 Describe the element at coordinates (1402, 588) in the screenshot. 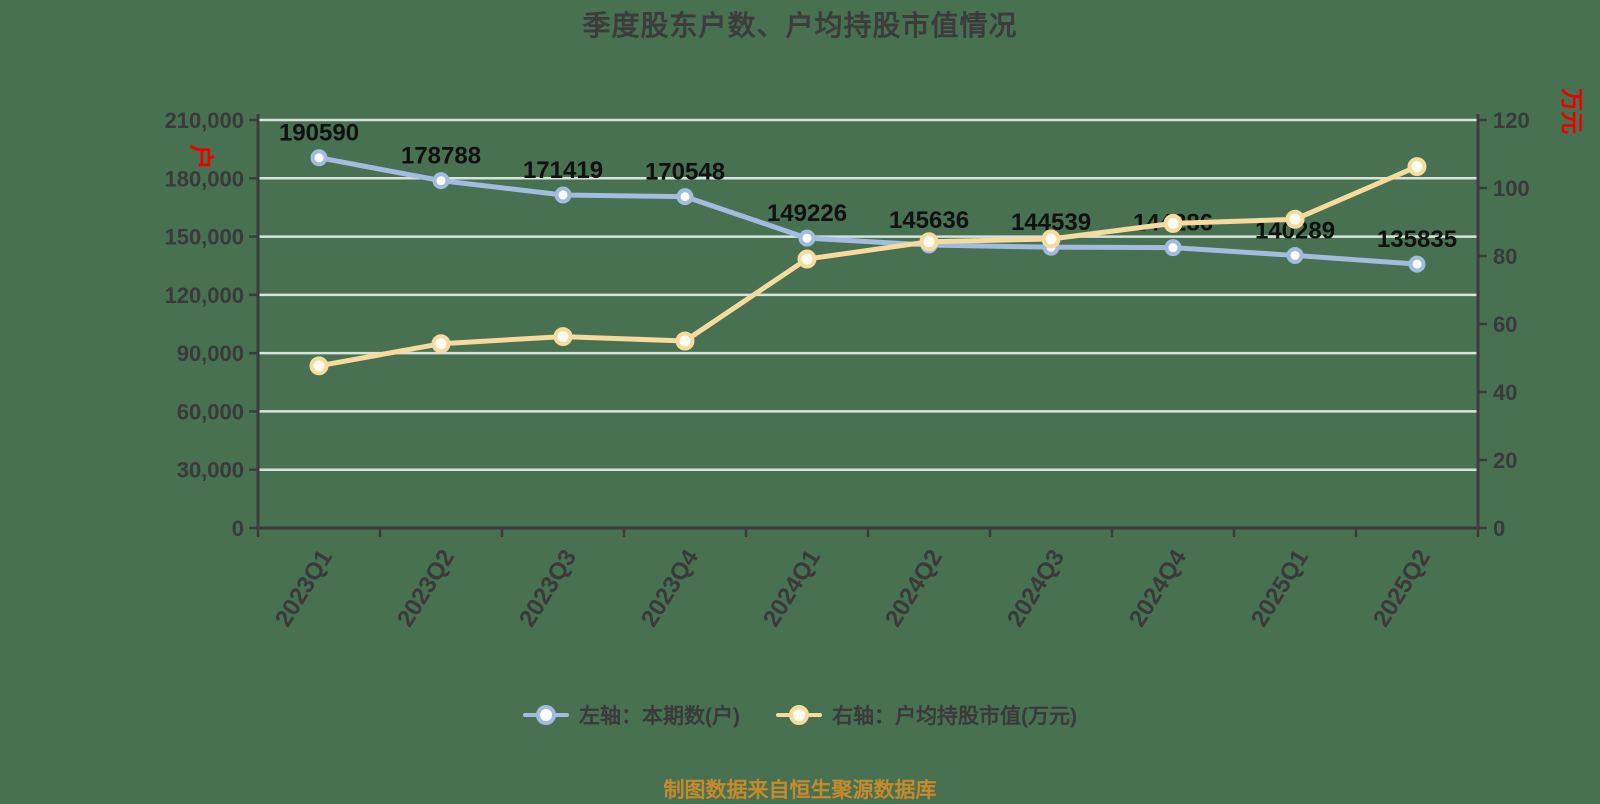

I see `x-axis-tick-label: 2025Q2` at that location.